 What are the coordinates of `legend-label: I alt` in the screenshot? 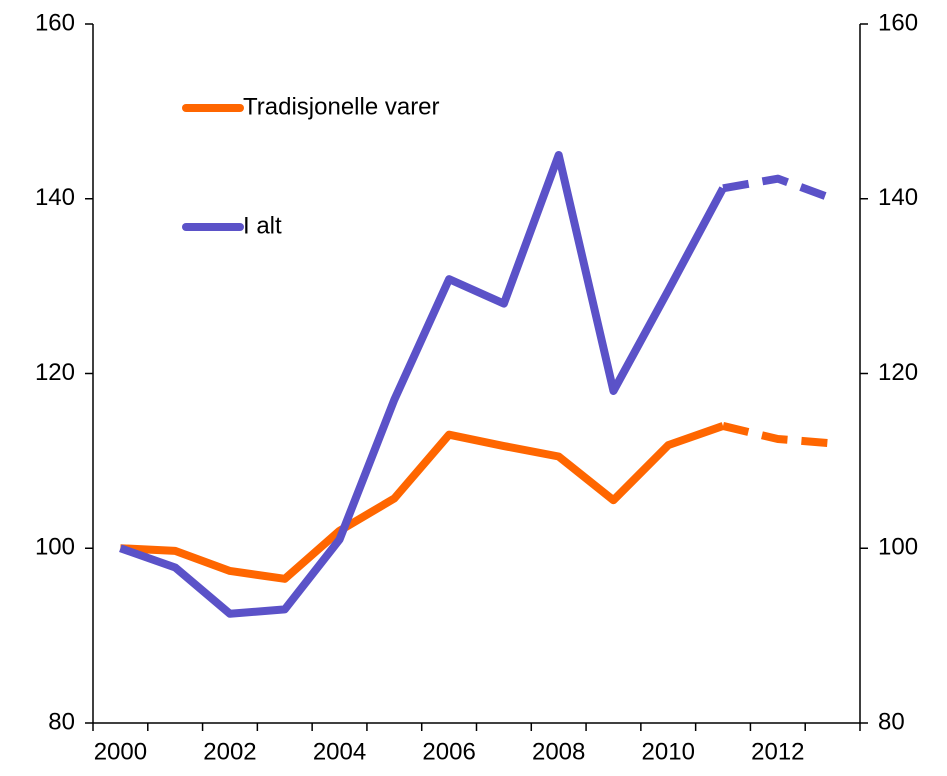 It's located at (262, 225).